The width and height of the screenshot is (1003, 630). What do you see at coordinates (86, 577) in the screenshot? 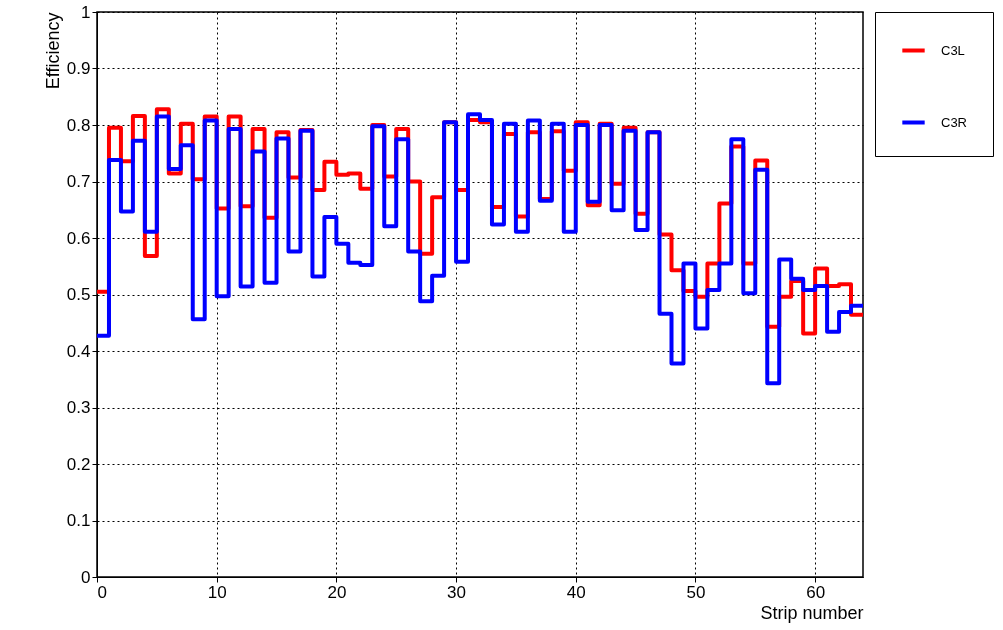
I see `y-tick-label: 0` at bounding box center [86, 577].